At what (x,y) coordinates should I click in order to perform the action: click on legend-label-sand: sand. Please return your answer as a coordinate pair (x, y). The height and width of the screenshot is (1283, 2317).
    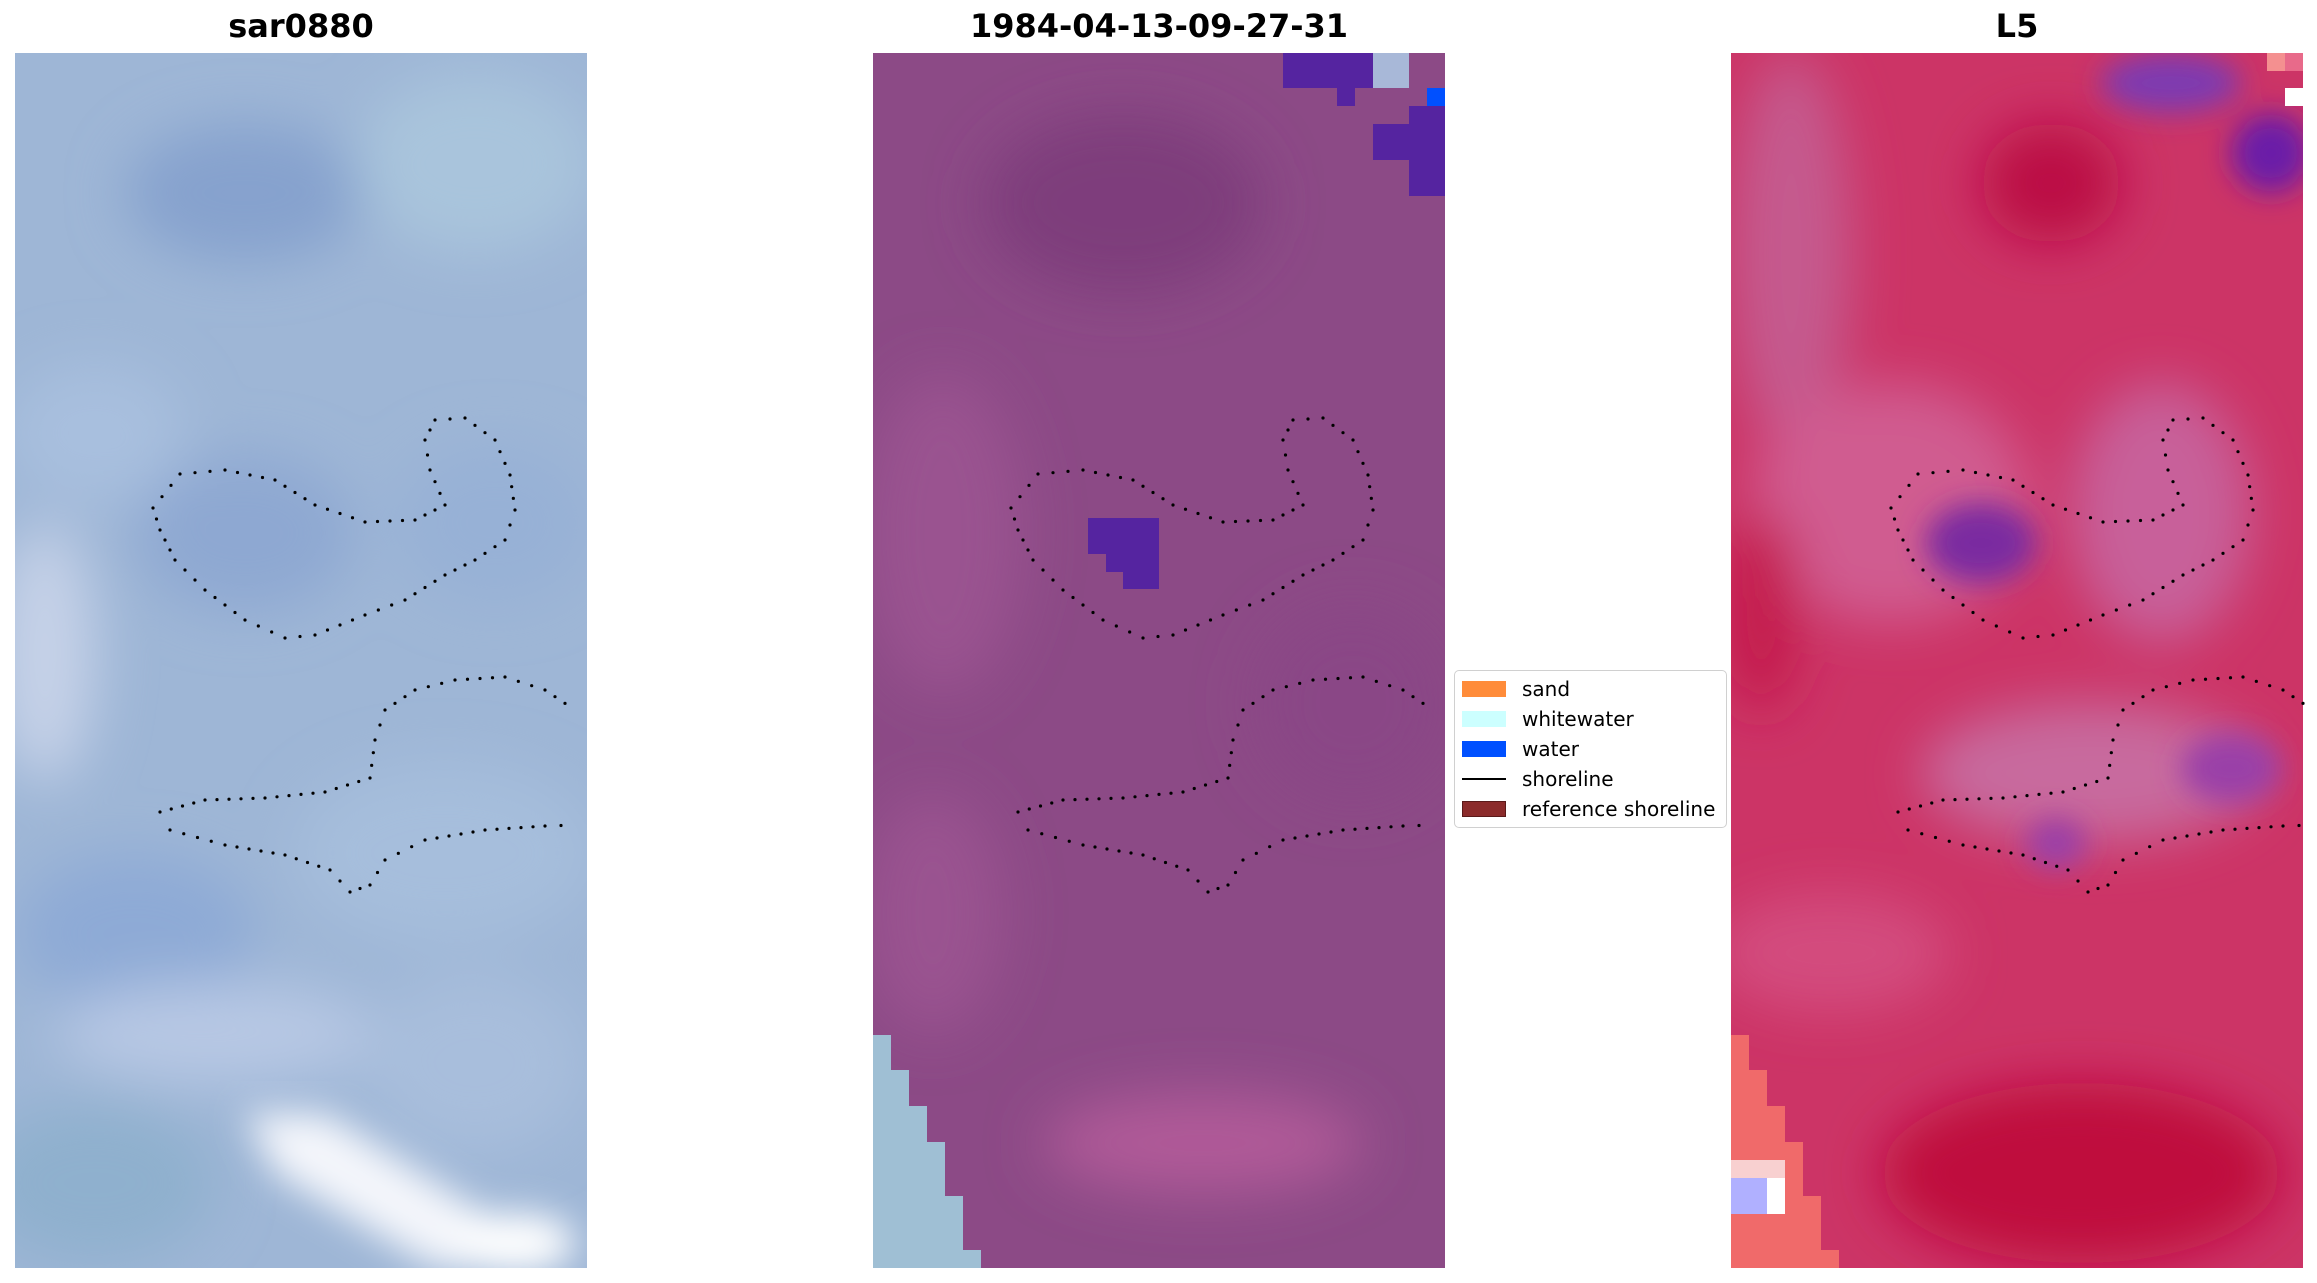
    Looking at the image, I should click on (1546, 689).